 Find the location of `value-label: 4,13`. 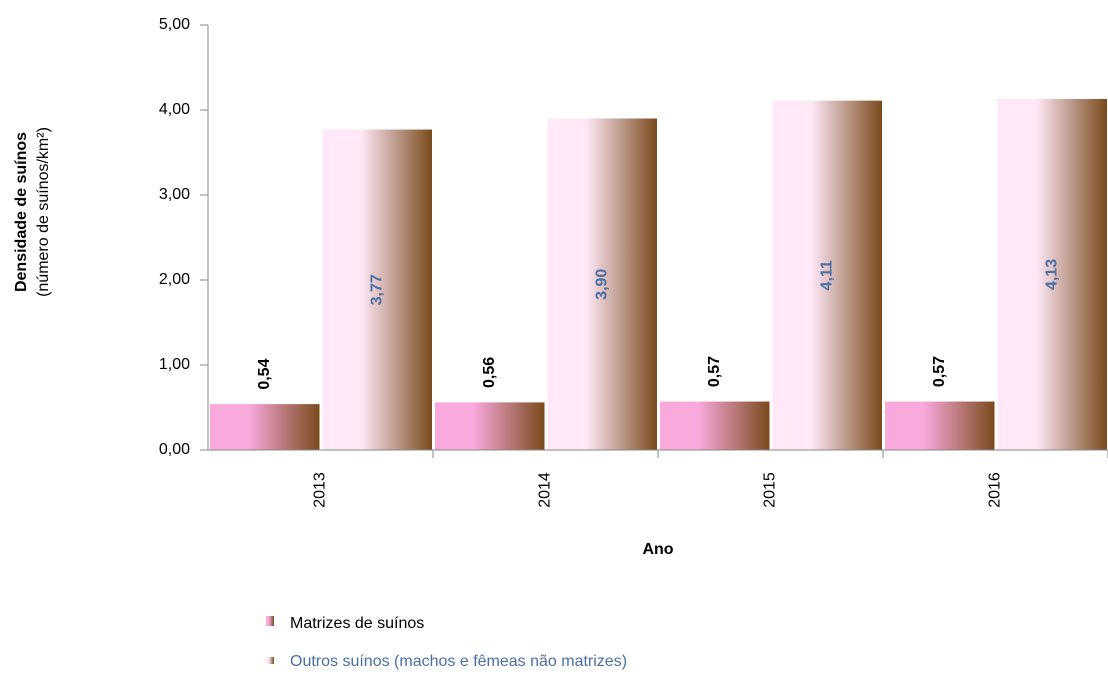

value-label: 4,13 is located at coordinates (1051, 274).